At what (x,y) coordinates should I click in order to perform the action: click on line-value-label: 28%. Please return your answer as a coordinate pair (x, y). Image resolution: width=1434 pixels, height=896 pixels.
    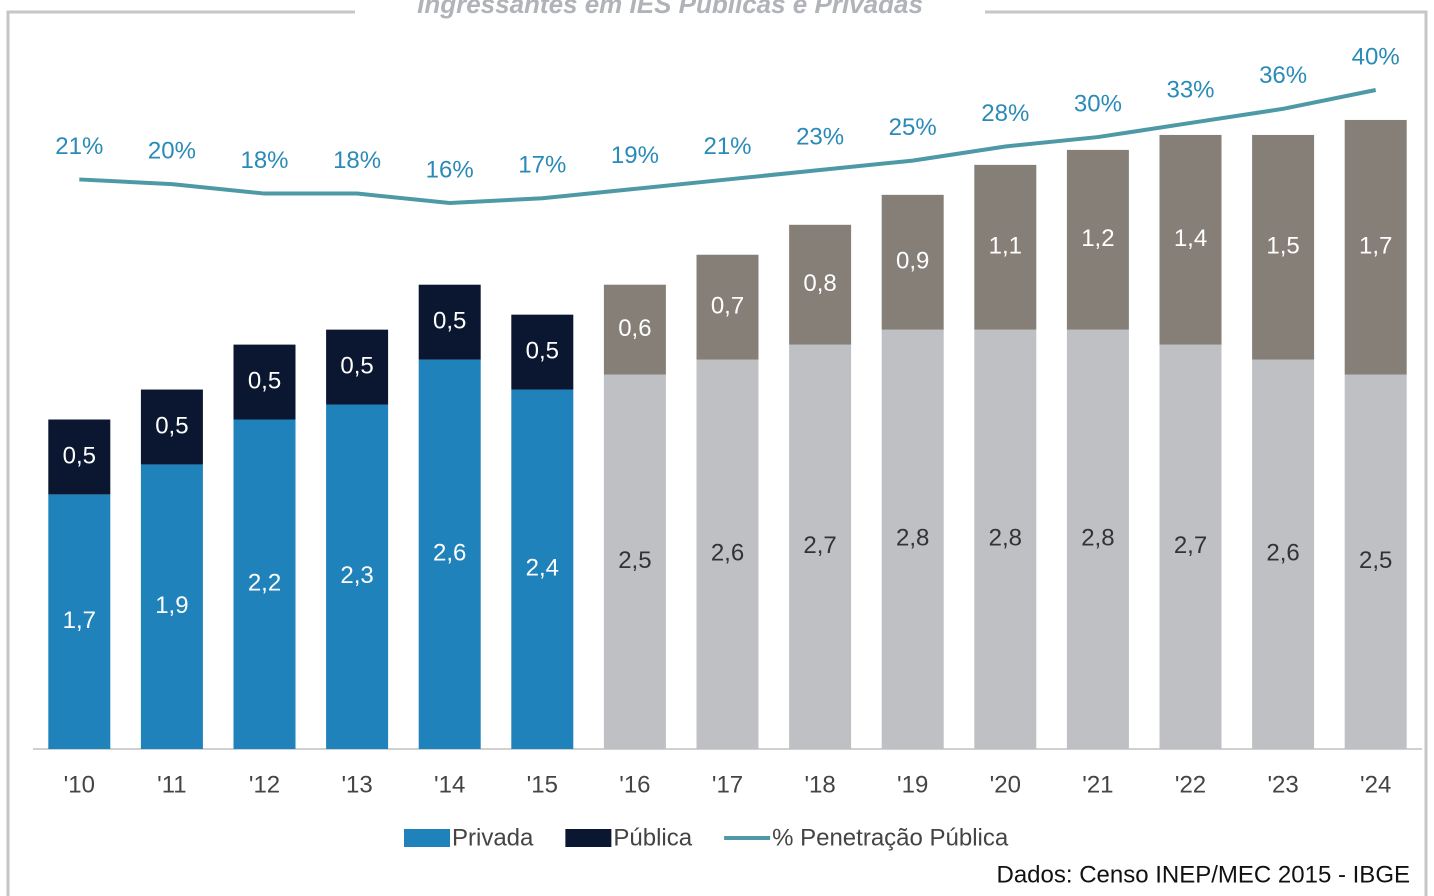
    Looking at the image, I should click on (1005, 113).